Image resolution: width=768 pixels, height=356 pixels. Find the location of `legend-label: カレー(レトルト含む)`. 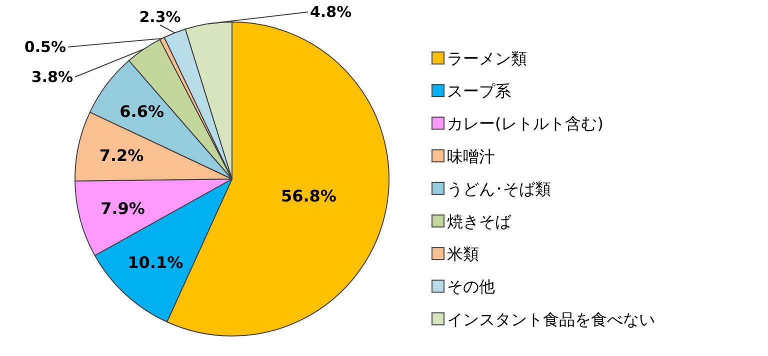

legend-label: カレー(レトルト含む) is located at coordinates (525, 124).